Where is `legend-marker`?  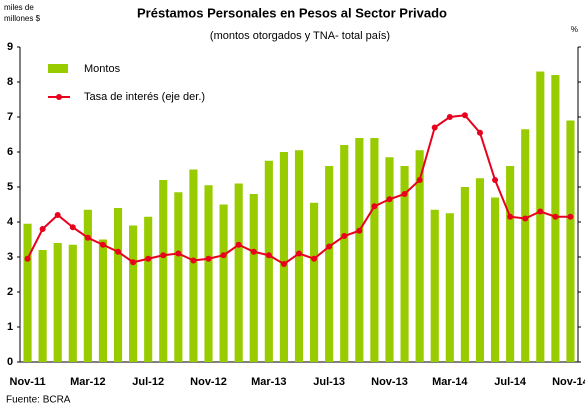 legend-marker is located at coordinates (59, 97).